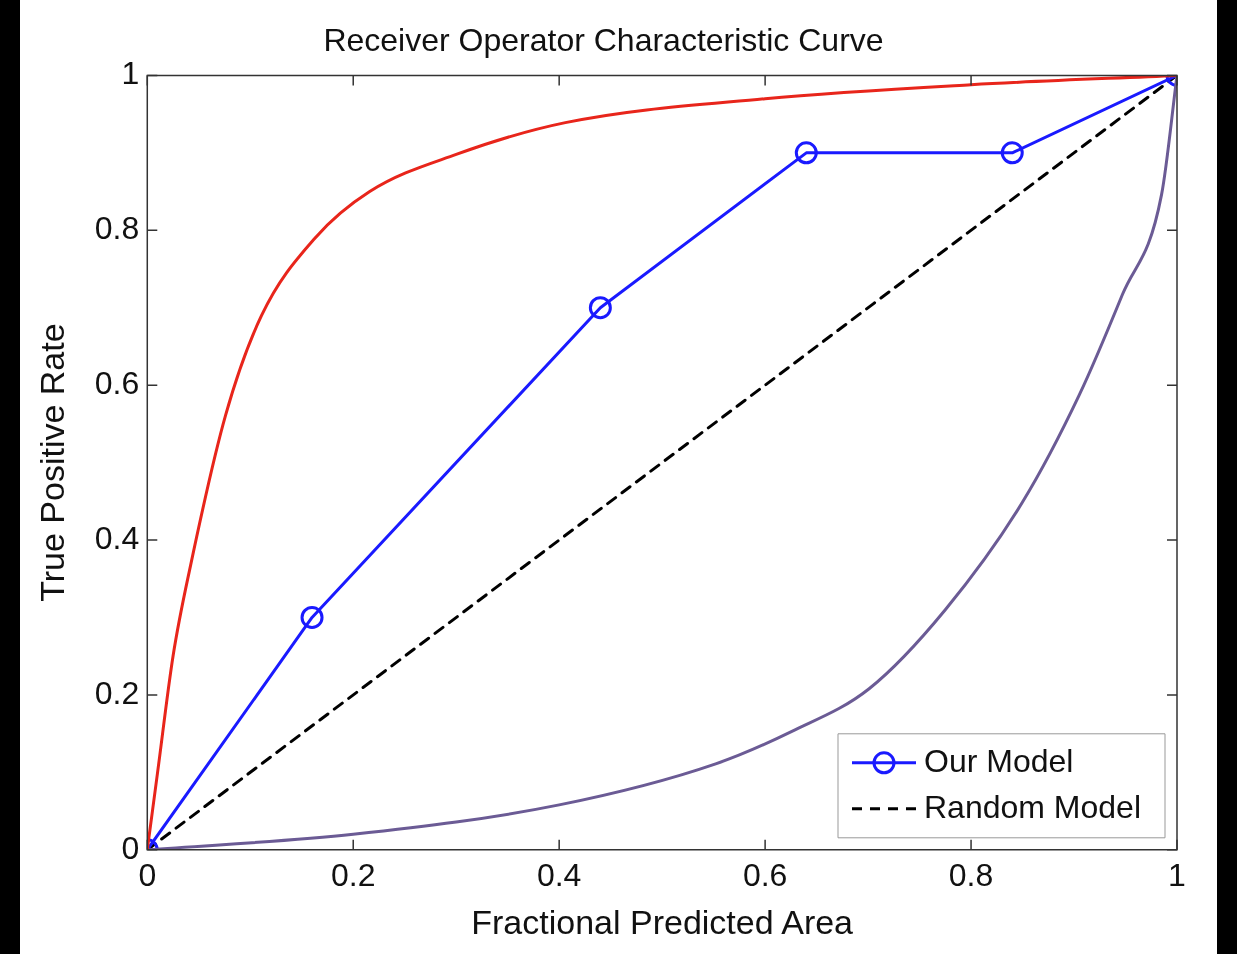  Describe the element at coordinates (117, 692) in the screenshot. I see `y-tick-label: 0.2` at that location.